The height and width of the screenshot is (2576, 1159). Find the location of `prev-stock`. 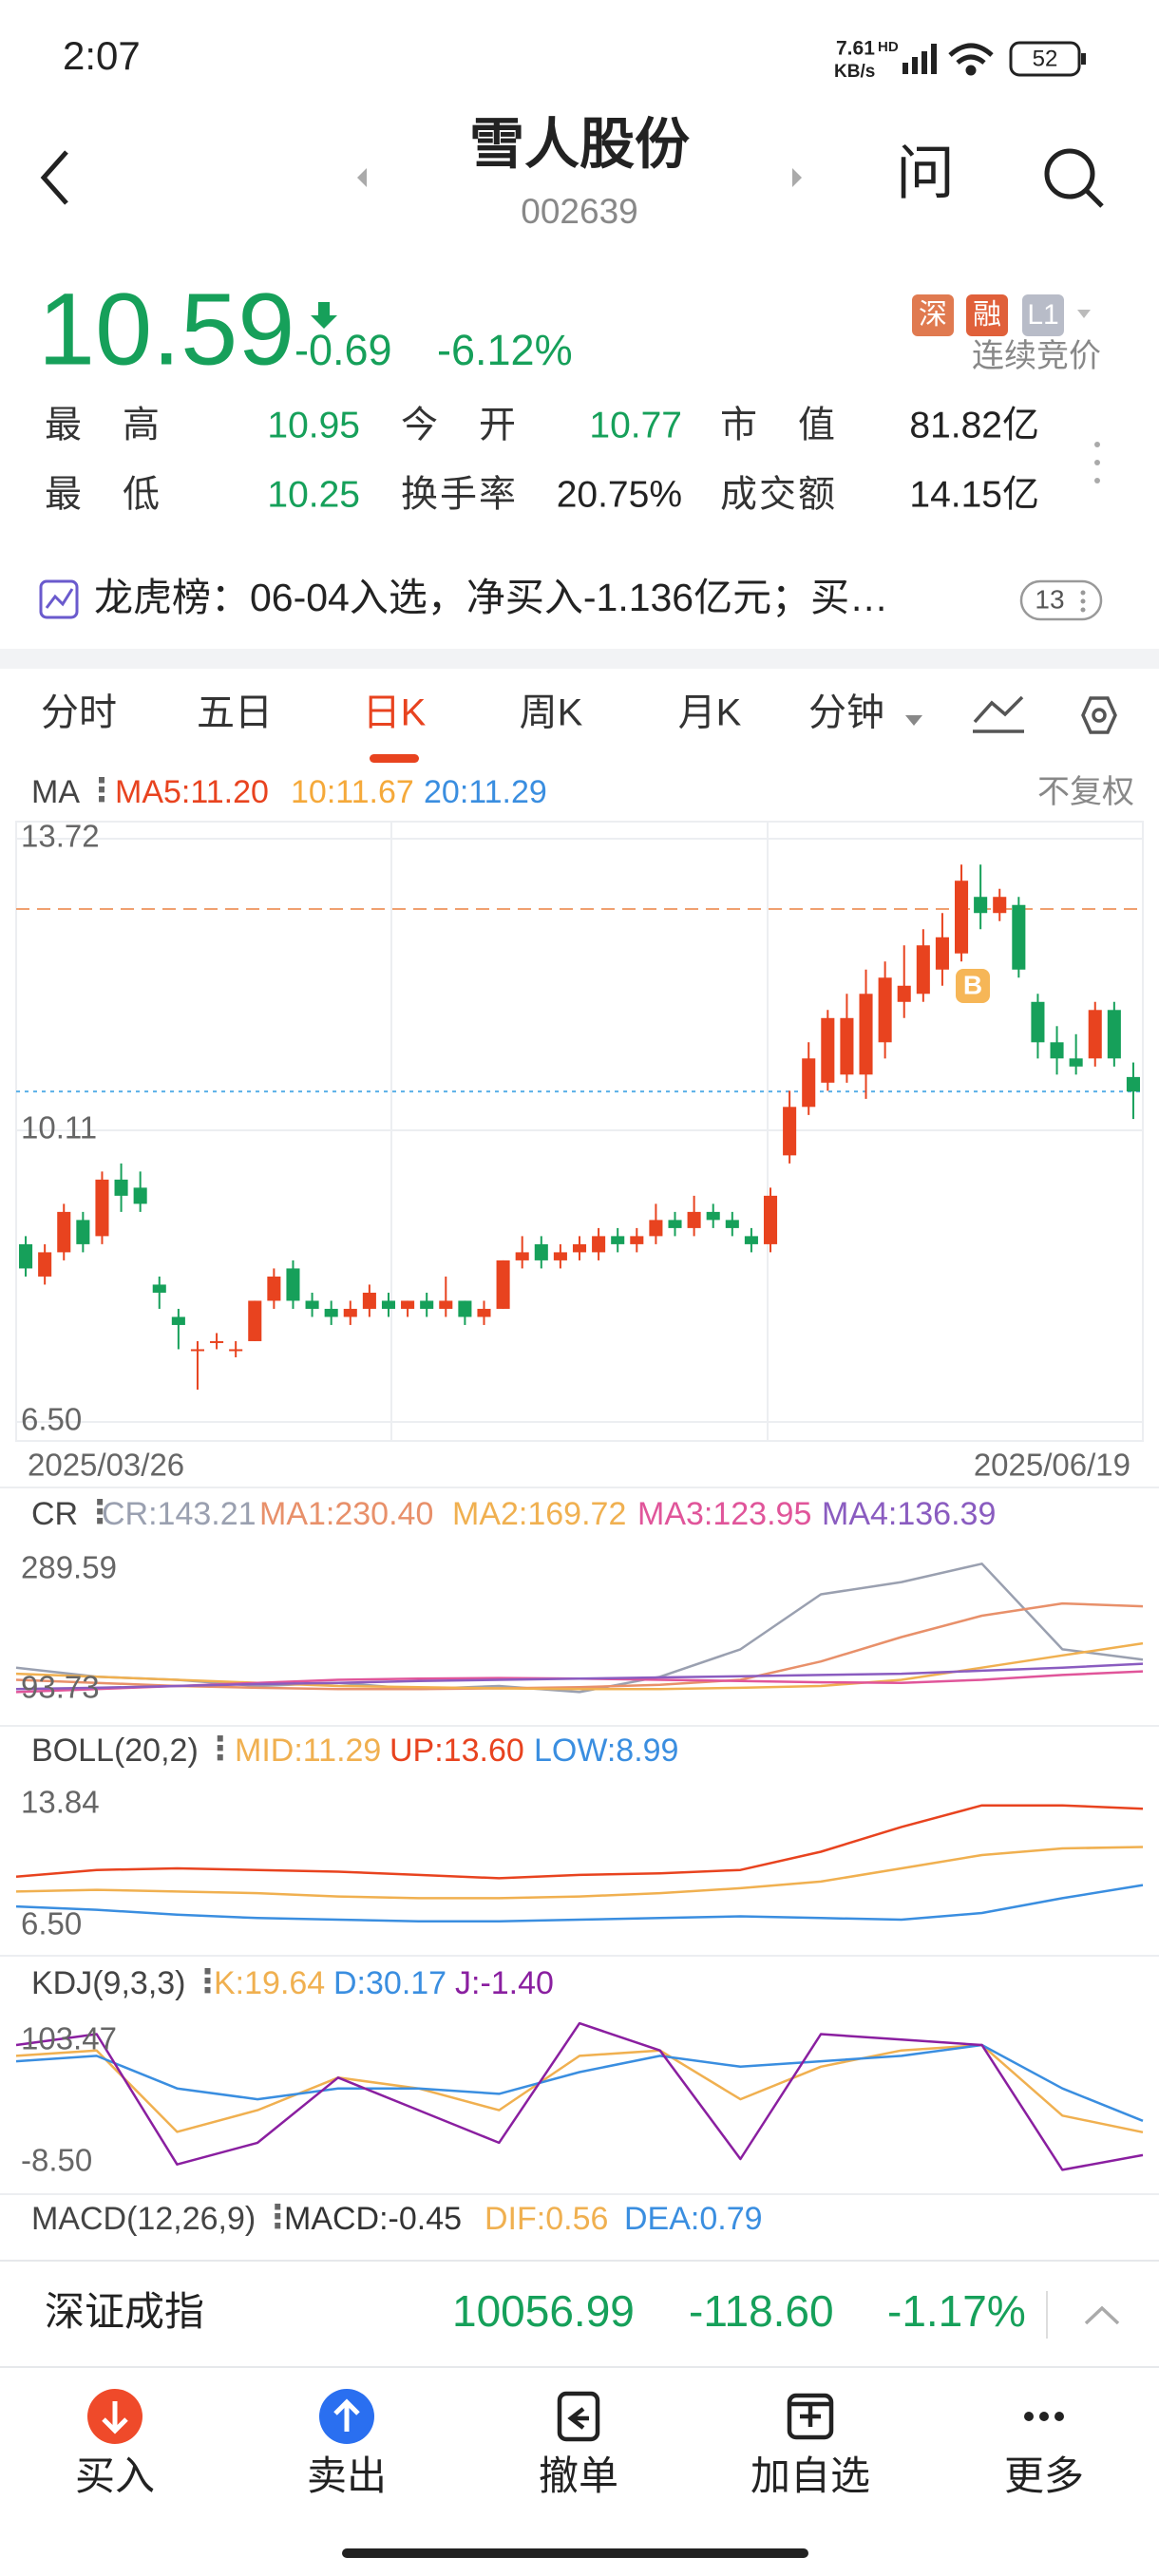

prev-stock is located at coordinates (362, 177).